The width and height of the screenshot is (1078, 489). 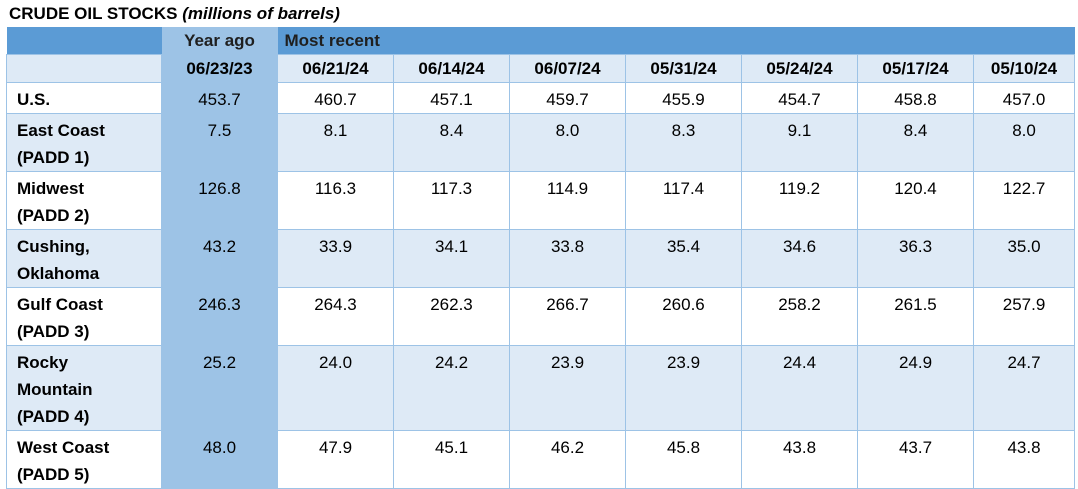 I want to click on value-cell: 34.1, so click(x=451, y=258).